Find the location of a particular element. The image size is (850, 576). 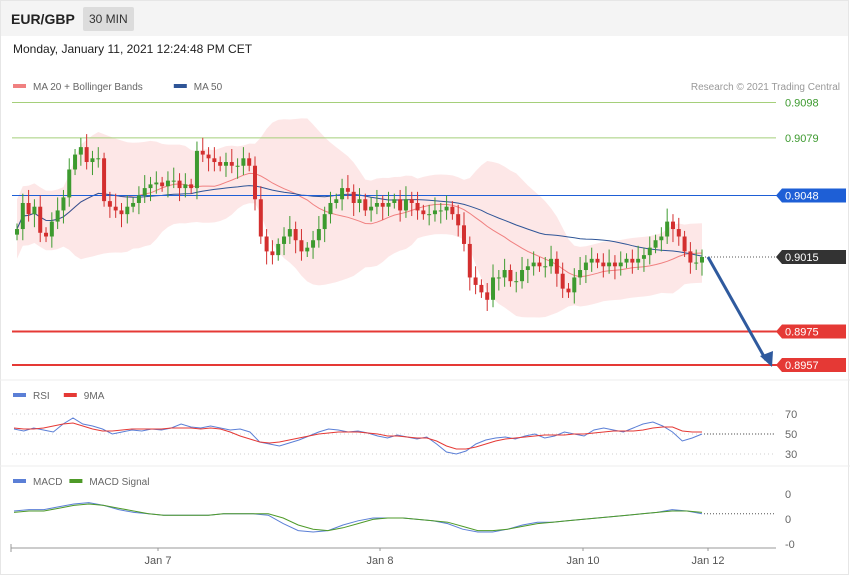

forecast-arrow is located at coordinates (737, 308).